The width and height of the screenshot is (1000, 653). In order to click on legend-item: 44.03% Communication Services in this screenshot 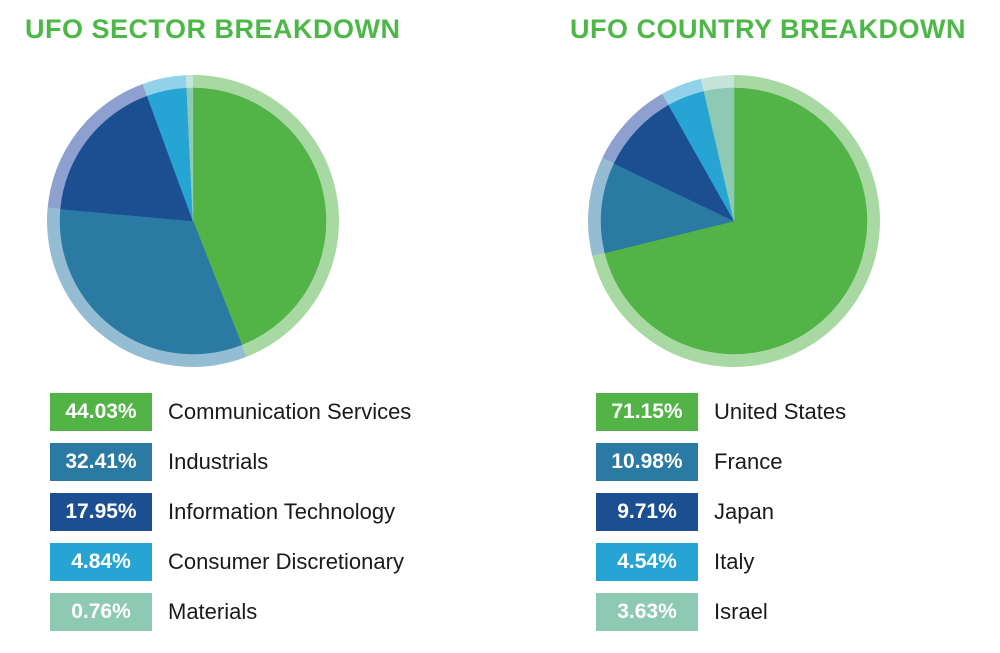, I will do `click(230, 412)`.